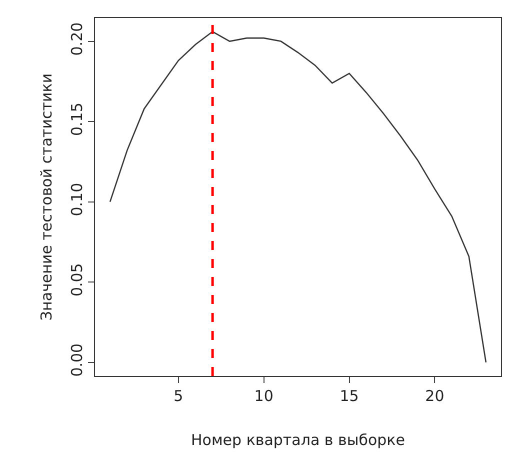  What do you see at coordinates (434, 396) in the screenshot?
I see `x-tick-label: 20` at bounding box center [434, 396].